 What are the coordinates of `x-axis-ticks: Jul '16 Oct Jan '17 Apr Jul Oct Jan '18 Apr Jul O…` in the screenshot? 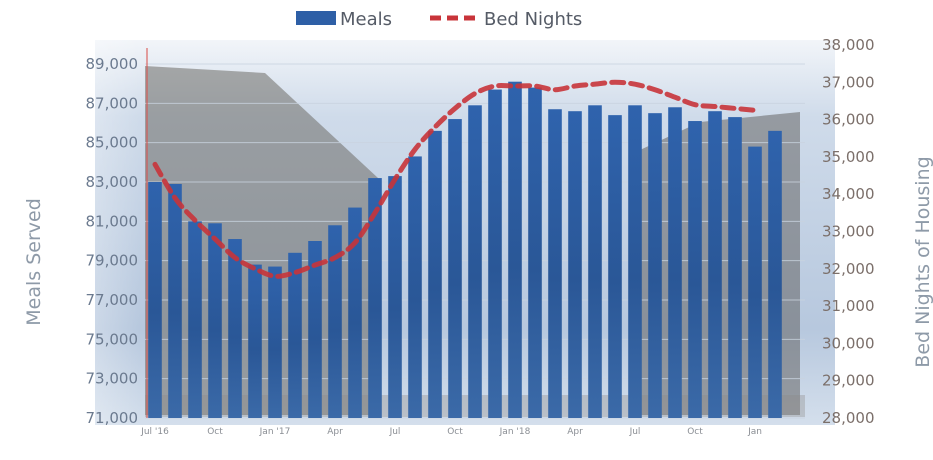 It's located at (451, 432).